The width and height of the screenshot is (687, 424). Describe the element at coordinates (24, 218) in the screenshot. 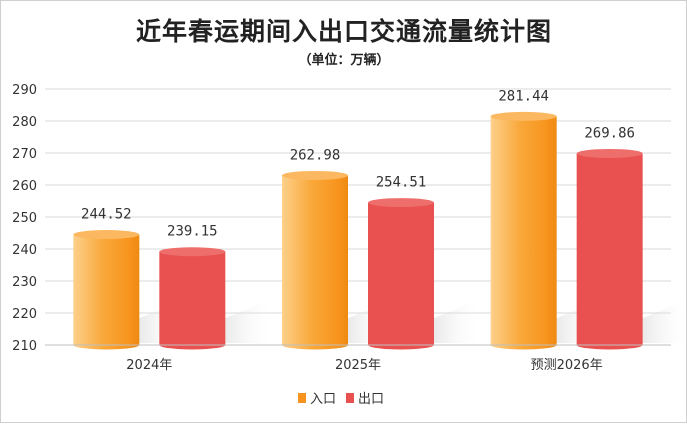

I see `y-tick-label: 250` at that location.